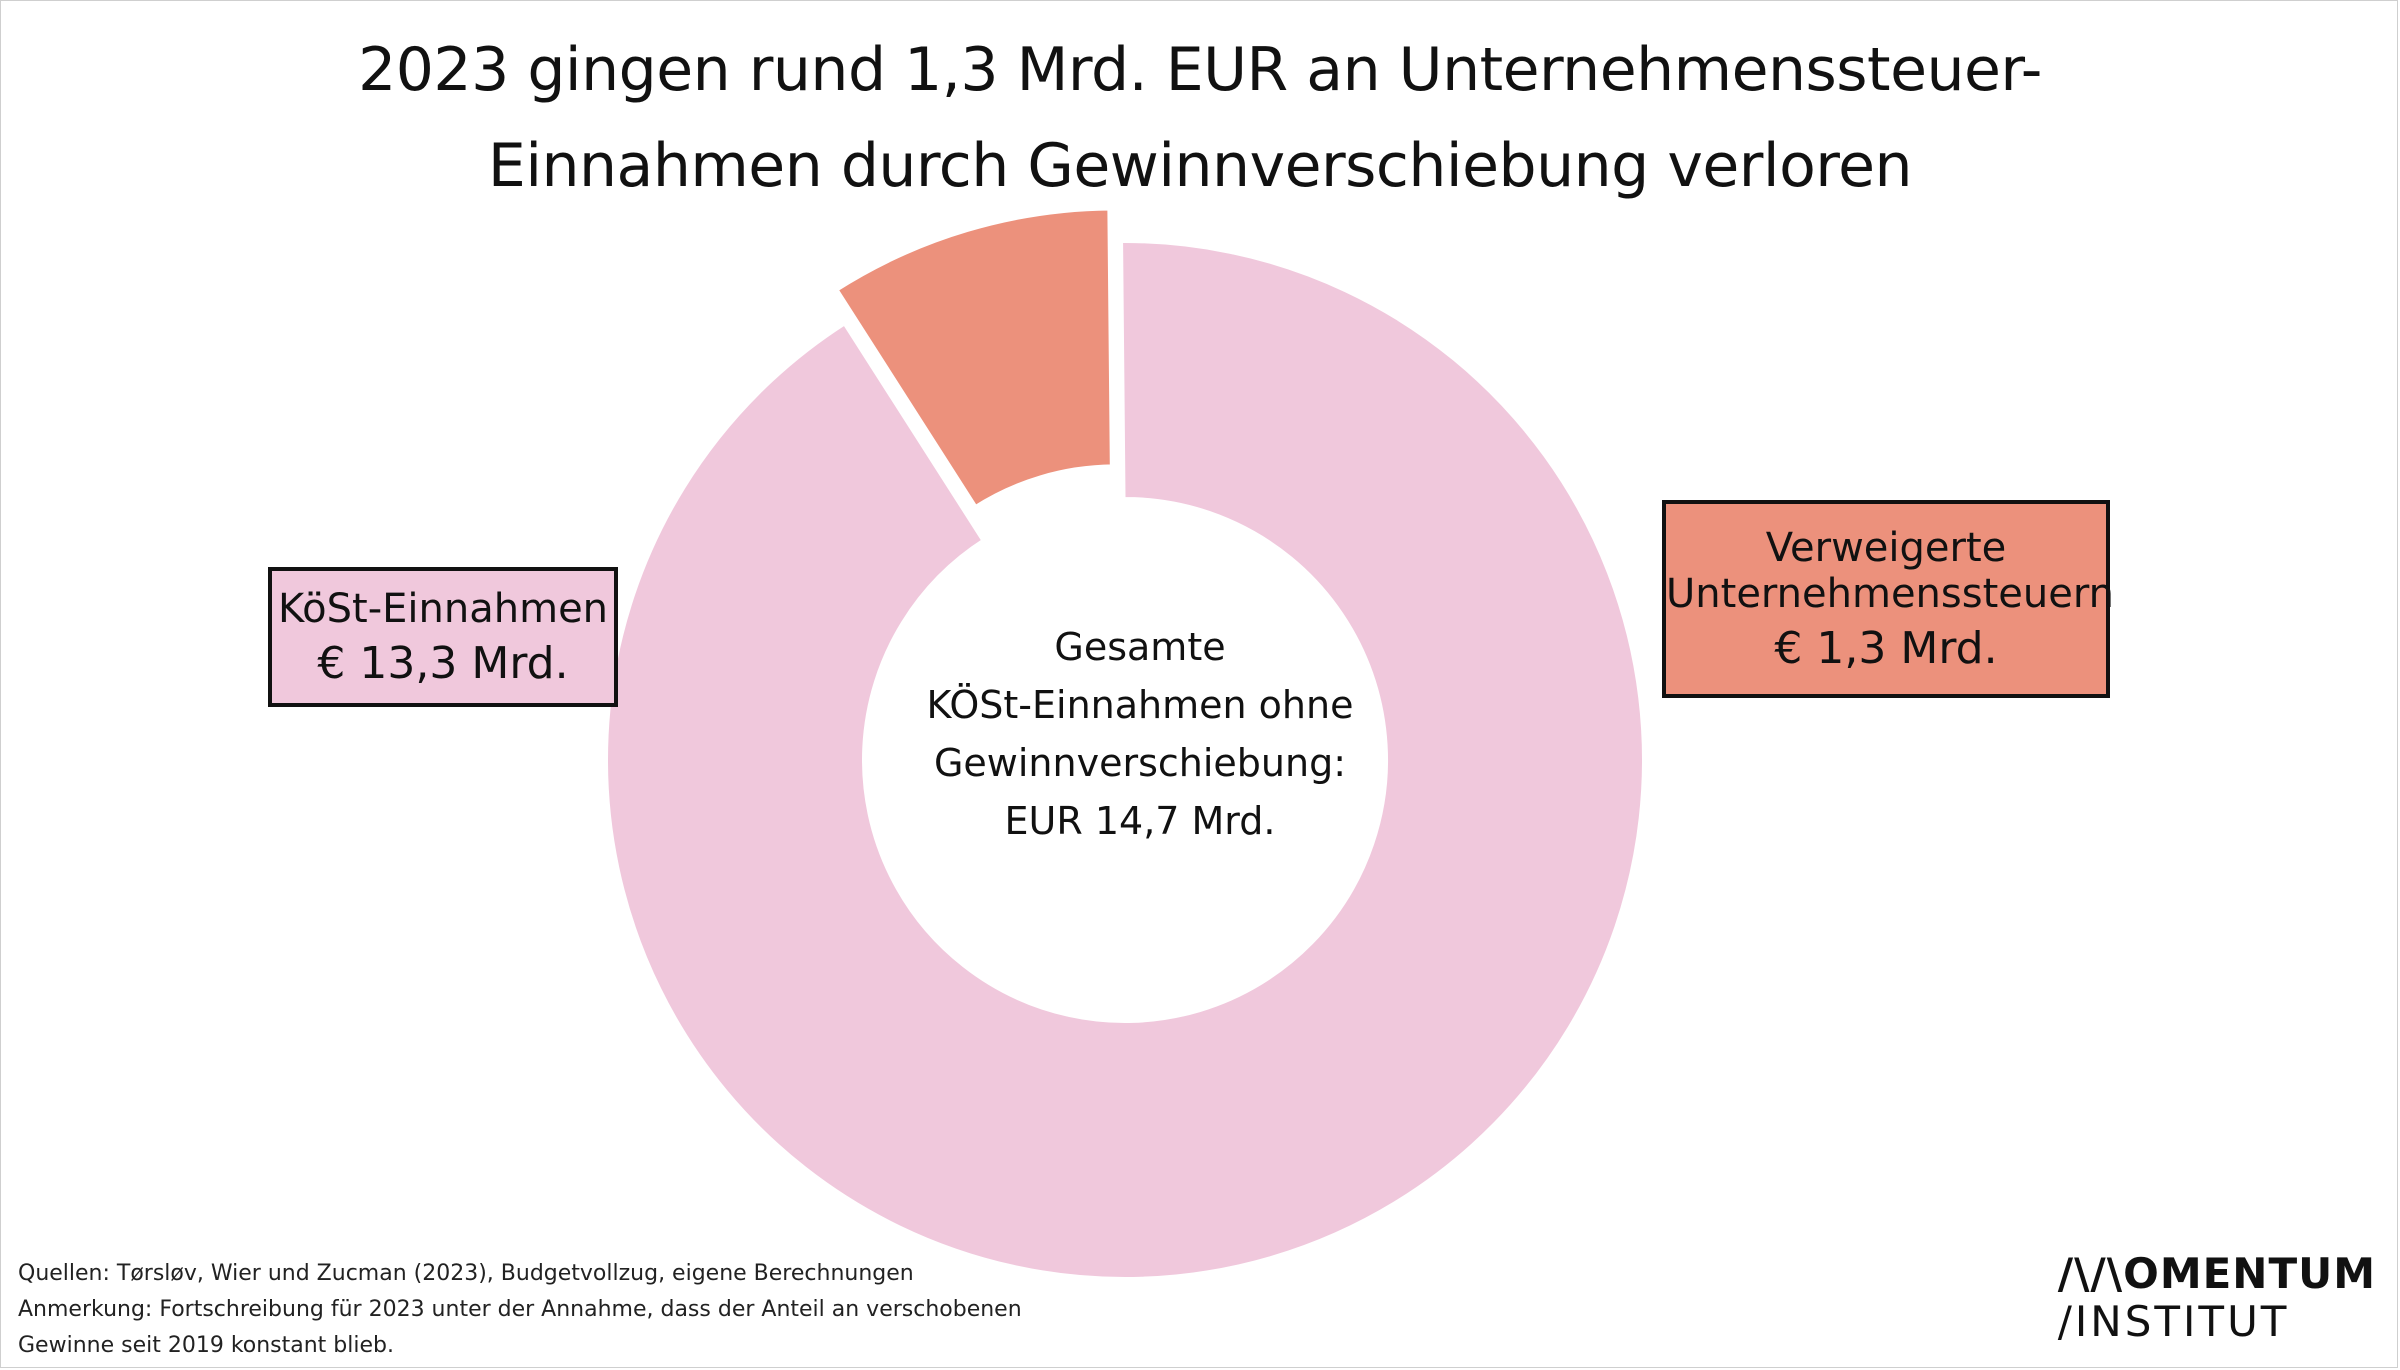  I want to click on footnote-note-cont: Gewinne seit 2019 konstant blieb., so click(206, 1345).